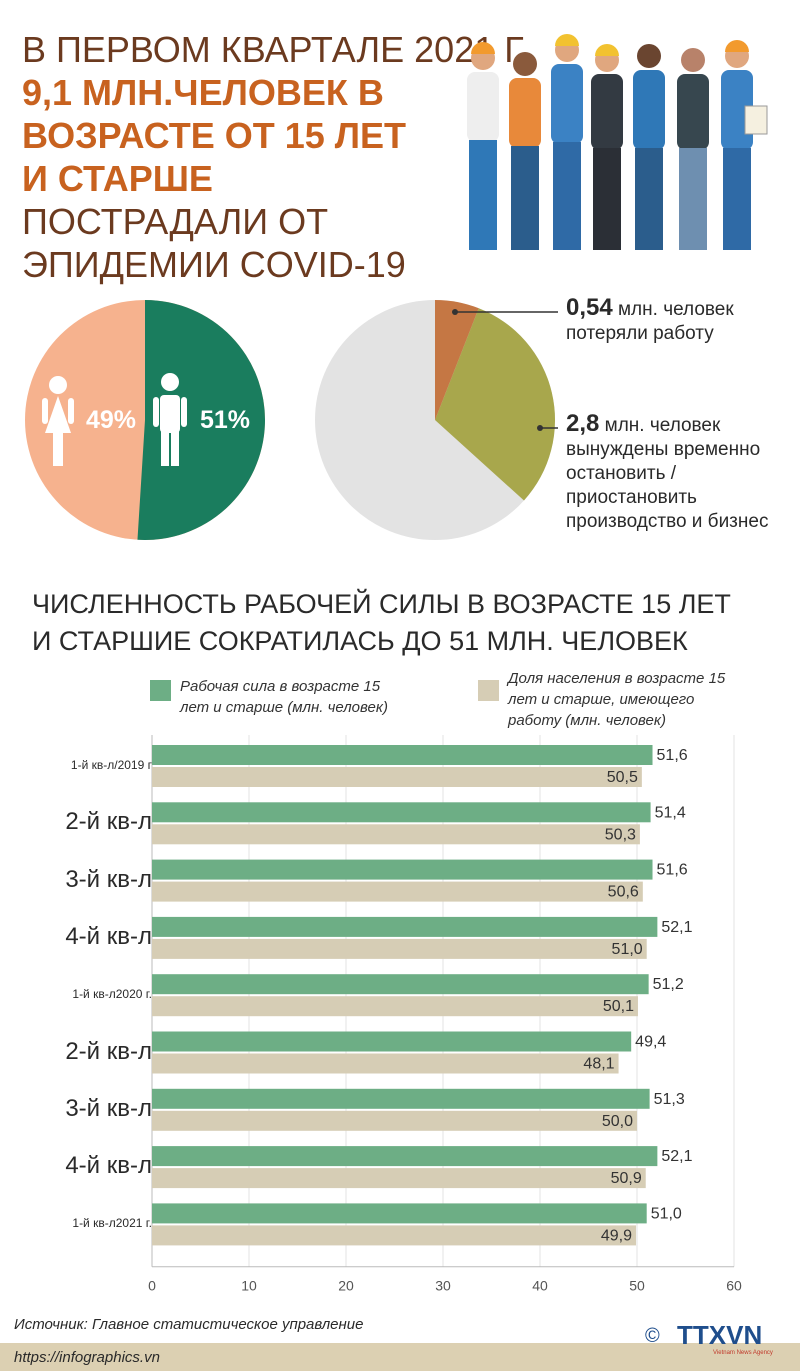  I want to click on male-percent: 51%, so click(225, 420).